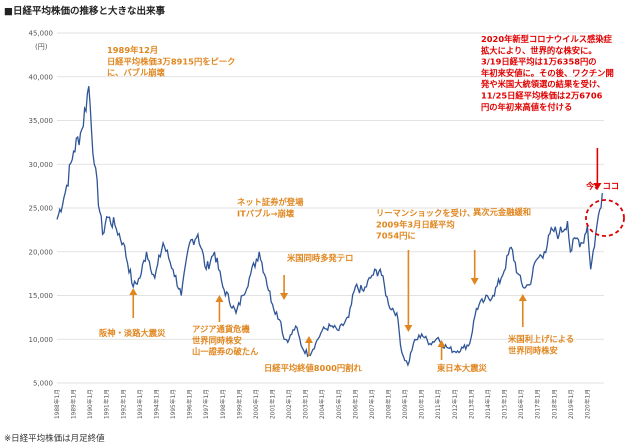 Image resolution: width=640 pixels, height=447 pixels. Describe the element at coordinates (133, 291) in the screenshot. I see `arrow-hanshin-head` at that location.